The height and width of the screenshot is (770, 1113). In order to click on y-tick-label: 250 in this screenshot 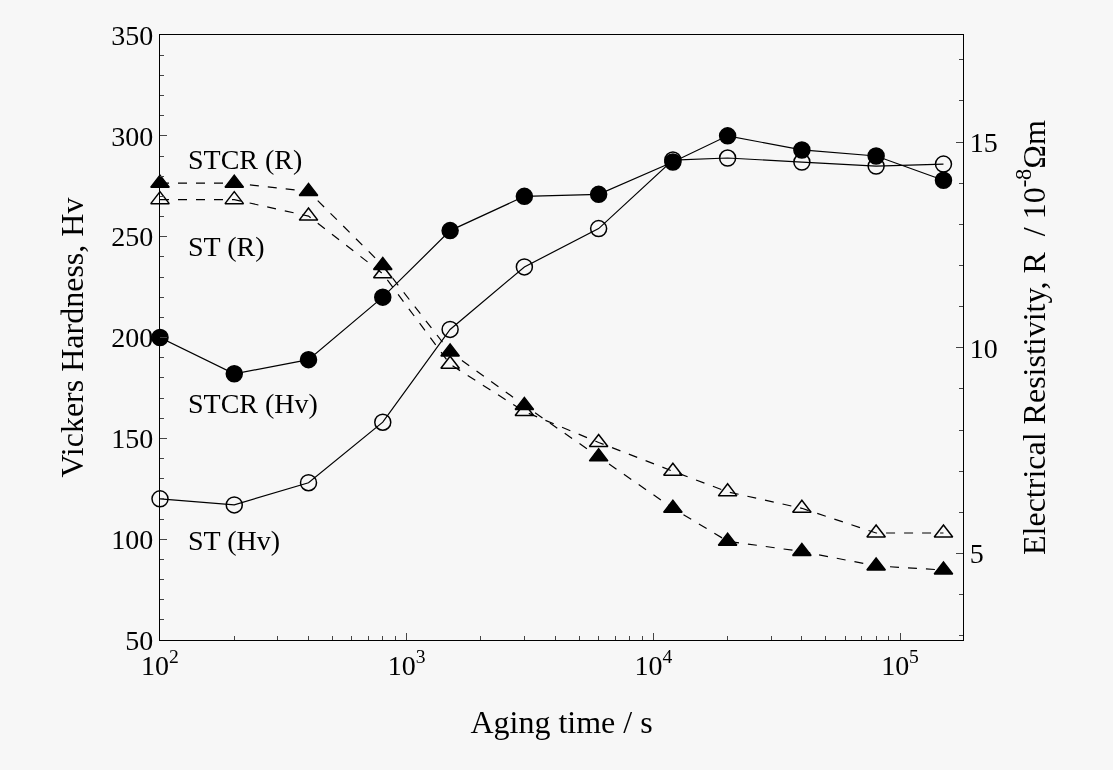, I will do `click(132, 237)`.